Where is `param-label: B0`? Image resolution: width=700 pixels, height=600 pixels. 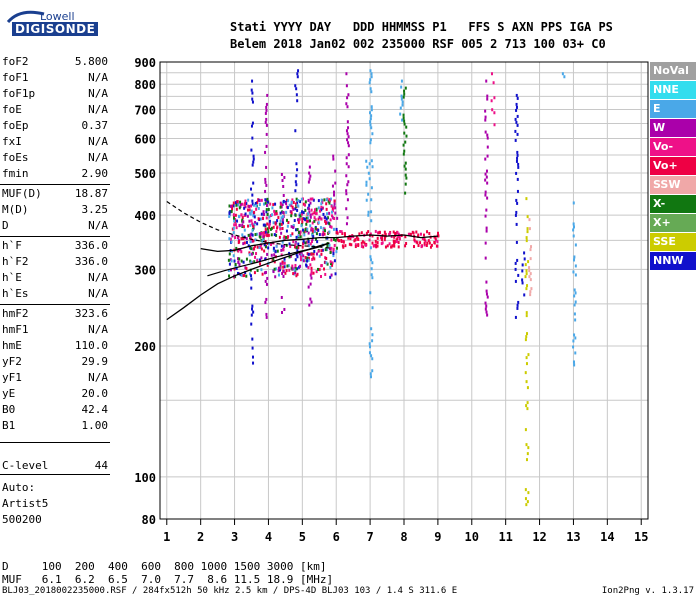
param-label: B0 is located at coordinates (9, 409).